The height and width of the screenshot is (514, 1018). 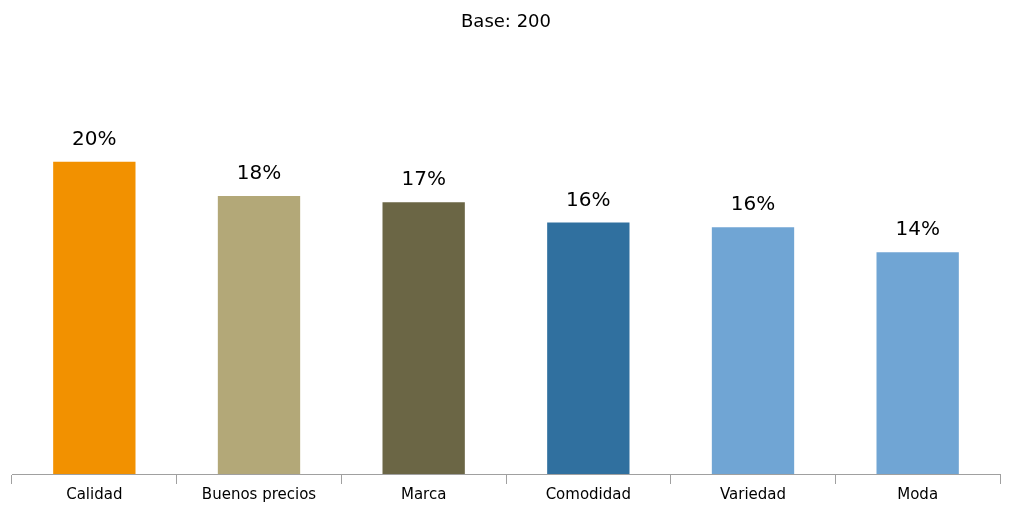 I want to click on x-tick-label: Buenos precios, so click(x=259, y=493).